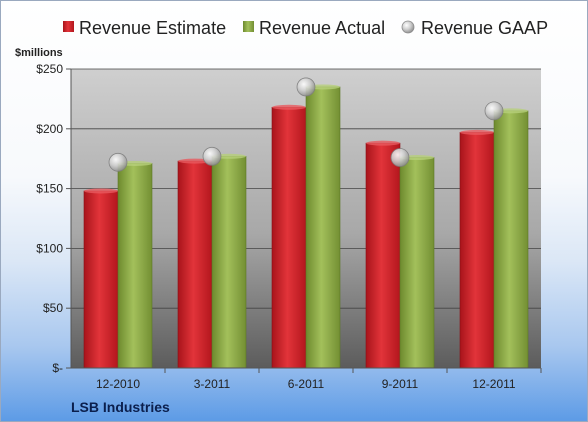 The width and height of the screenshot is (588, 422). Describe the element at coordinates (493, 384) in the screenshot. I see `x-tick-label: 12-2011` at that location.